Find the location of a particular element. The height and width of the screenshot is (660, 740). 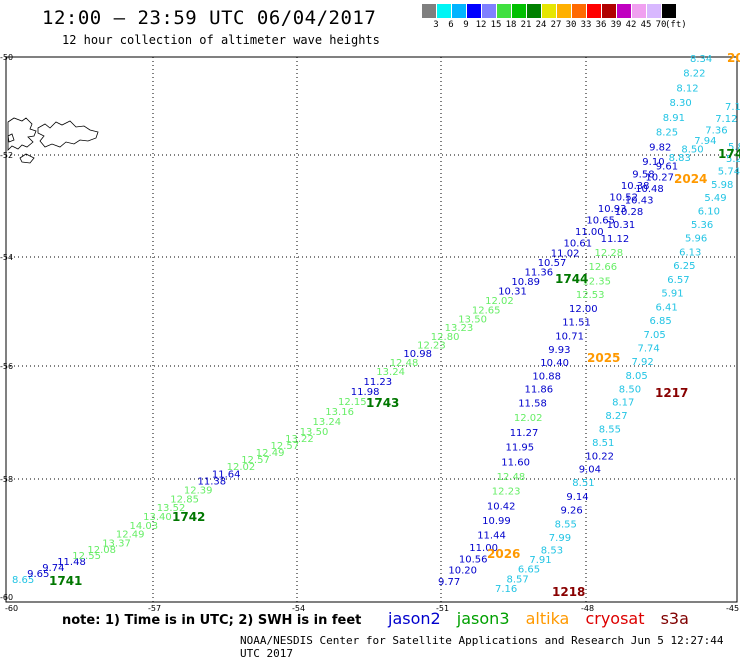

wave-height-label: 13.37 is located at coordinates (116, 544).